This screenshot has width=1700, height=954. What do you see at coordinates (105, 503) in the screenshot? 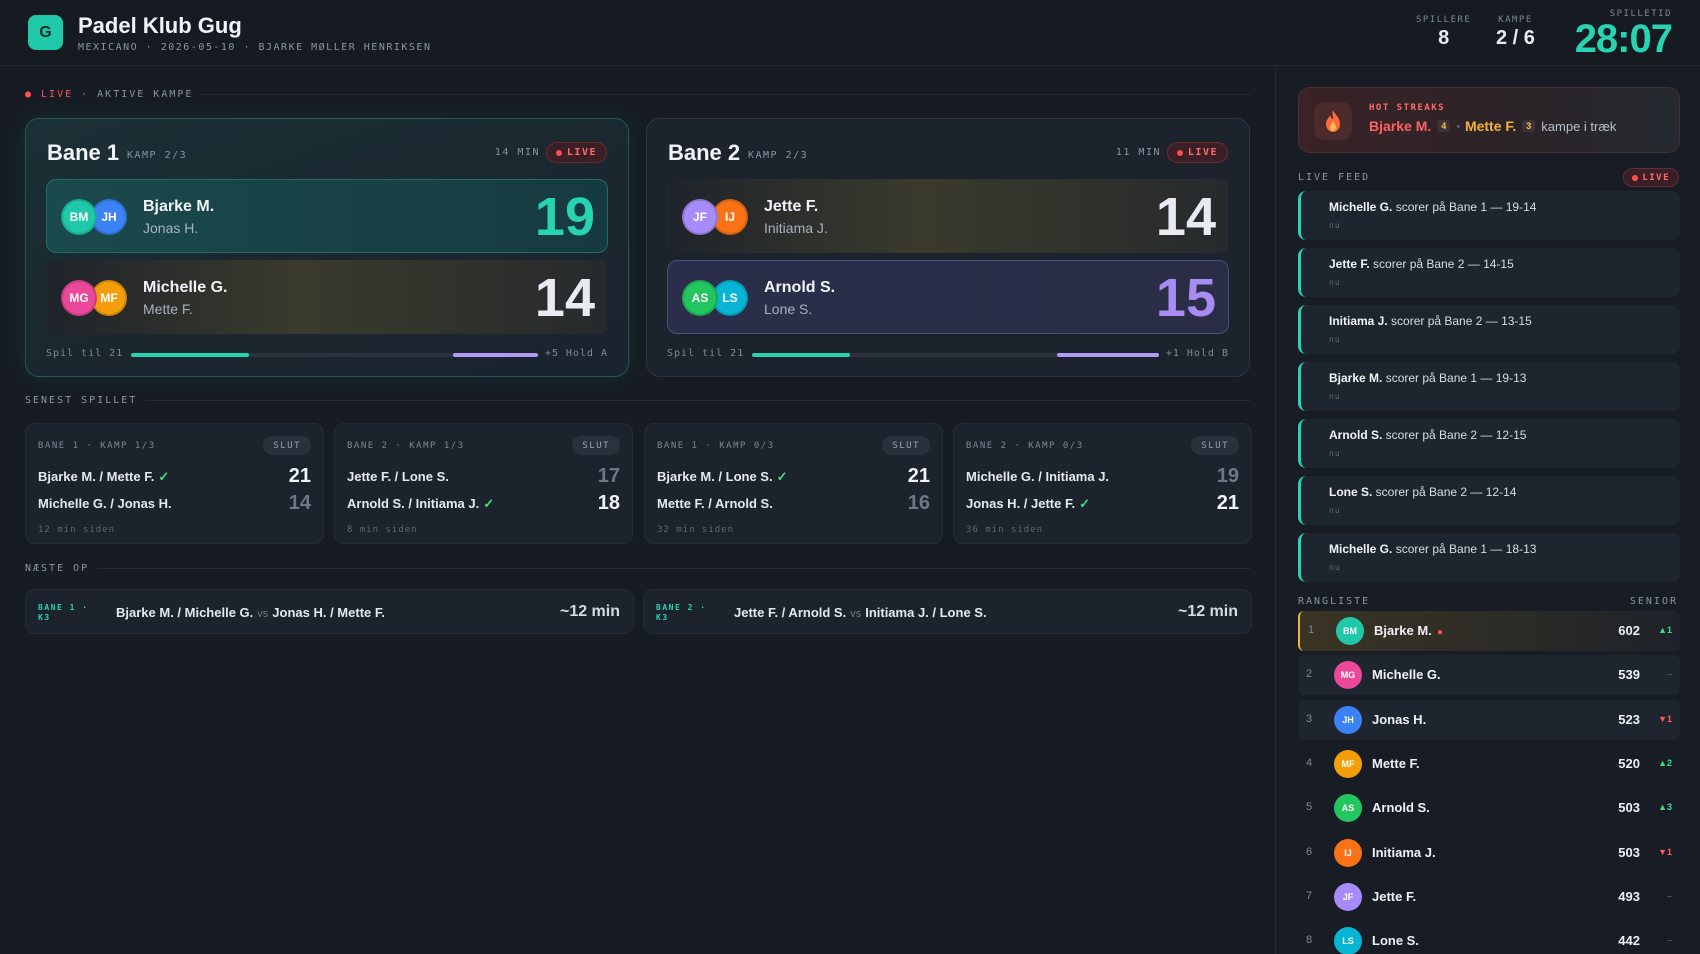
I see `pair-names: Michelle G. / Jonas H.` at bounding box center [105, 503].